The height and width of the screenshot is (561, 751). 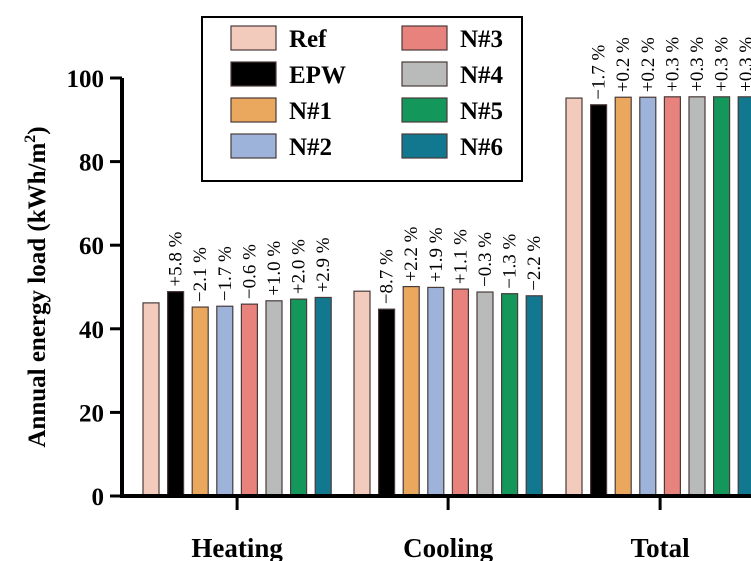 What do you see at coordinates (387, 402) in the screenshot?
I see `bar-cooling-epw` at bounding box center [387, 402].